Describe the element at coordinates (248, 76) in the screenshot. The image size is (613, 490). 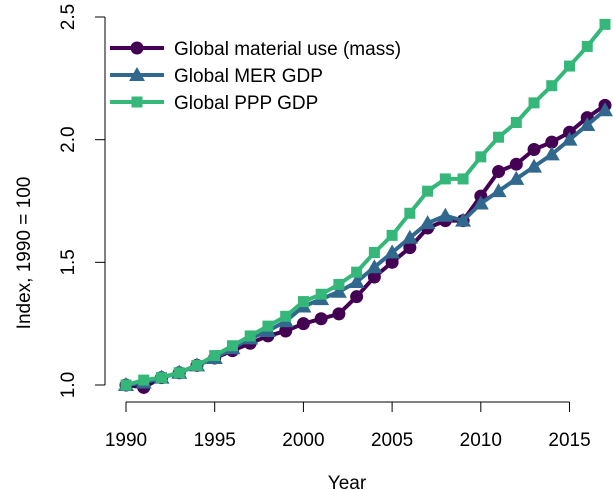
I see `legend-label: Global MER GDP` at that location.